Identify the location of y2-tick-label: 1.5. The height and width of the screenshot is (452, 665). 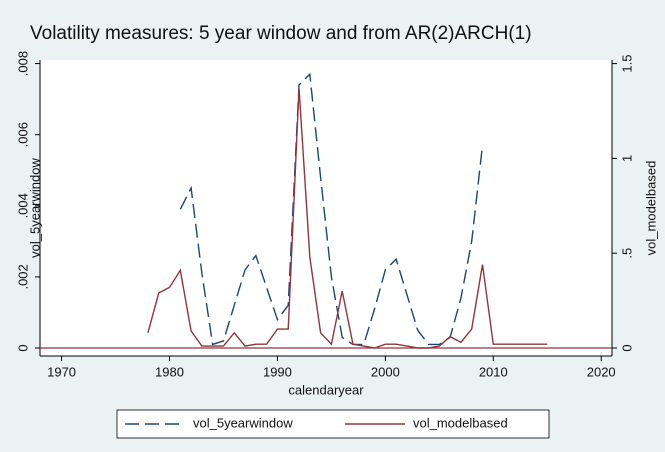
(626, 64).